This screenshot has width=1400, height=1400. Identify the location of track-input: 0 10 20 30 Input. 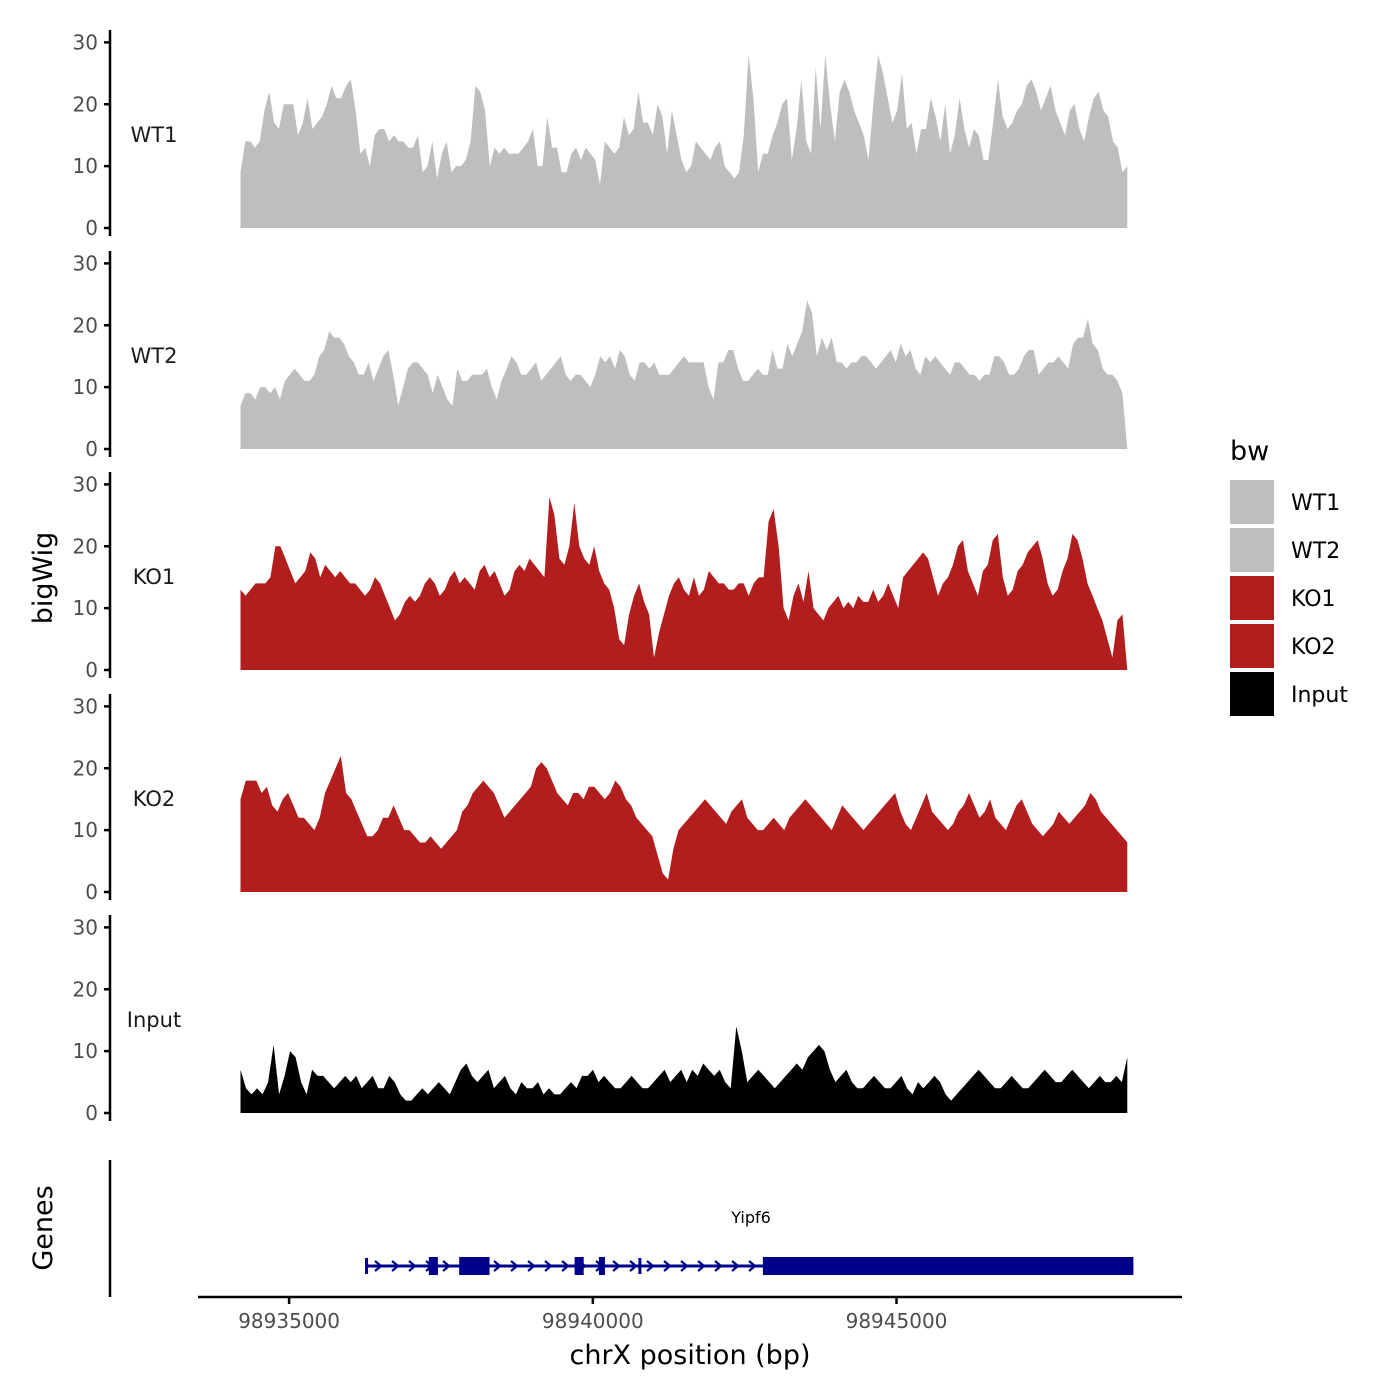
(600, 1020).